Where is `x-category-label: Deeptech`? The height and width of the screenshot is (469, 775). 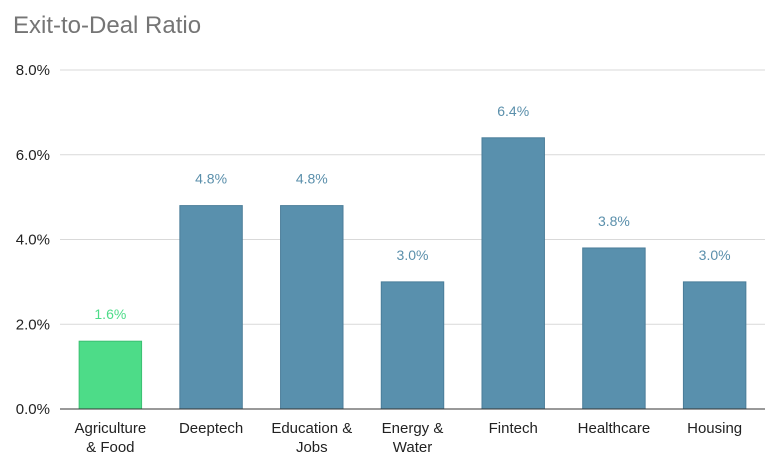 x-category-label: Deeptech is located at coordinates (211, 428).